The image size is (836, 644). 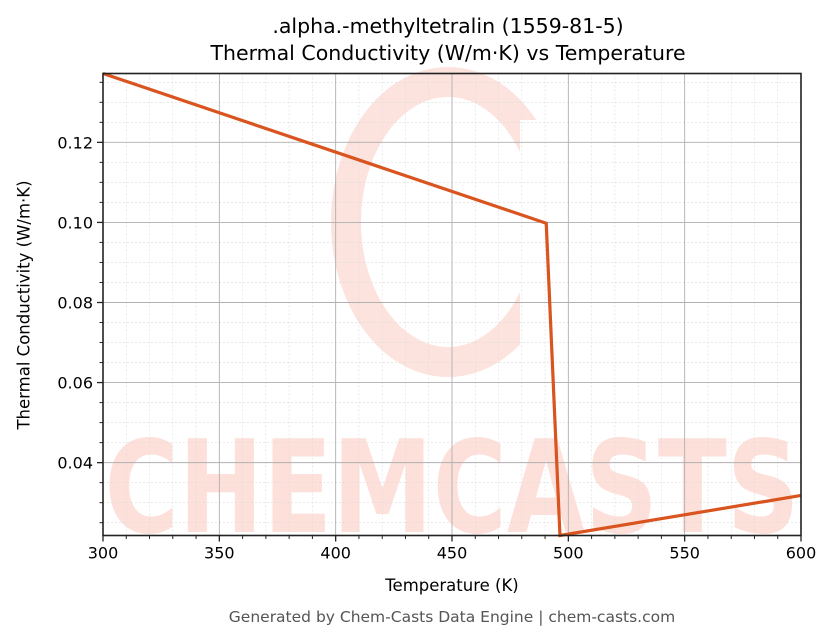 I want to click on svg-text: 300, so click(x=103, y=553).